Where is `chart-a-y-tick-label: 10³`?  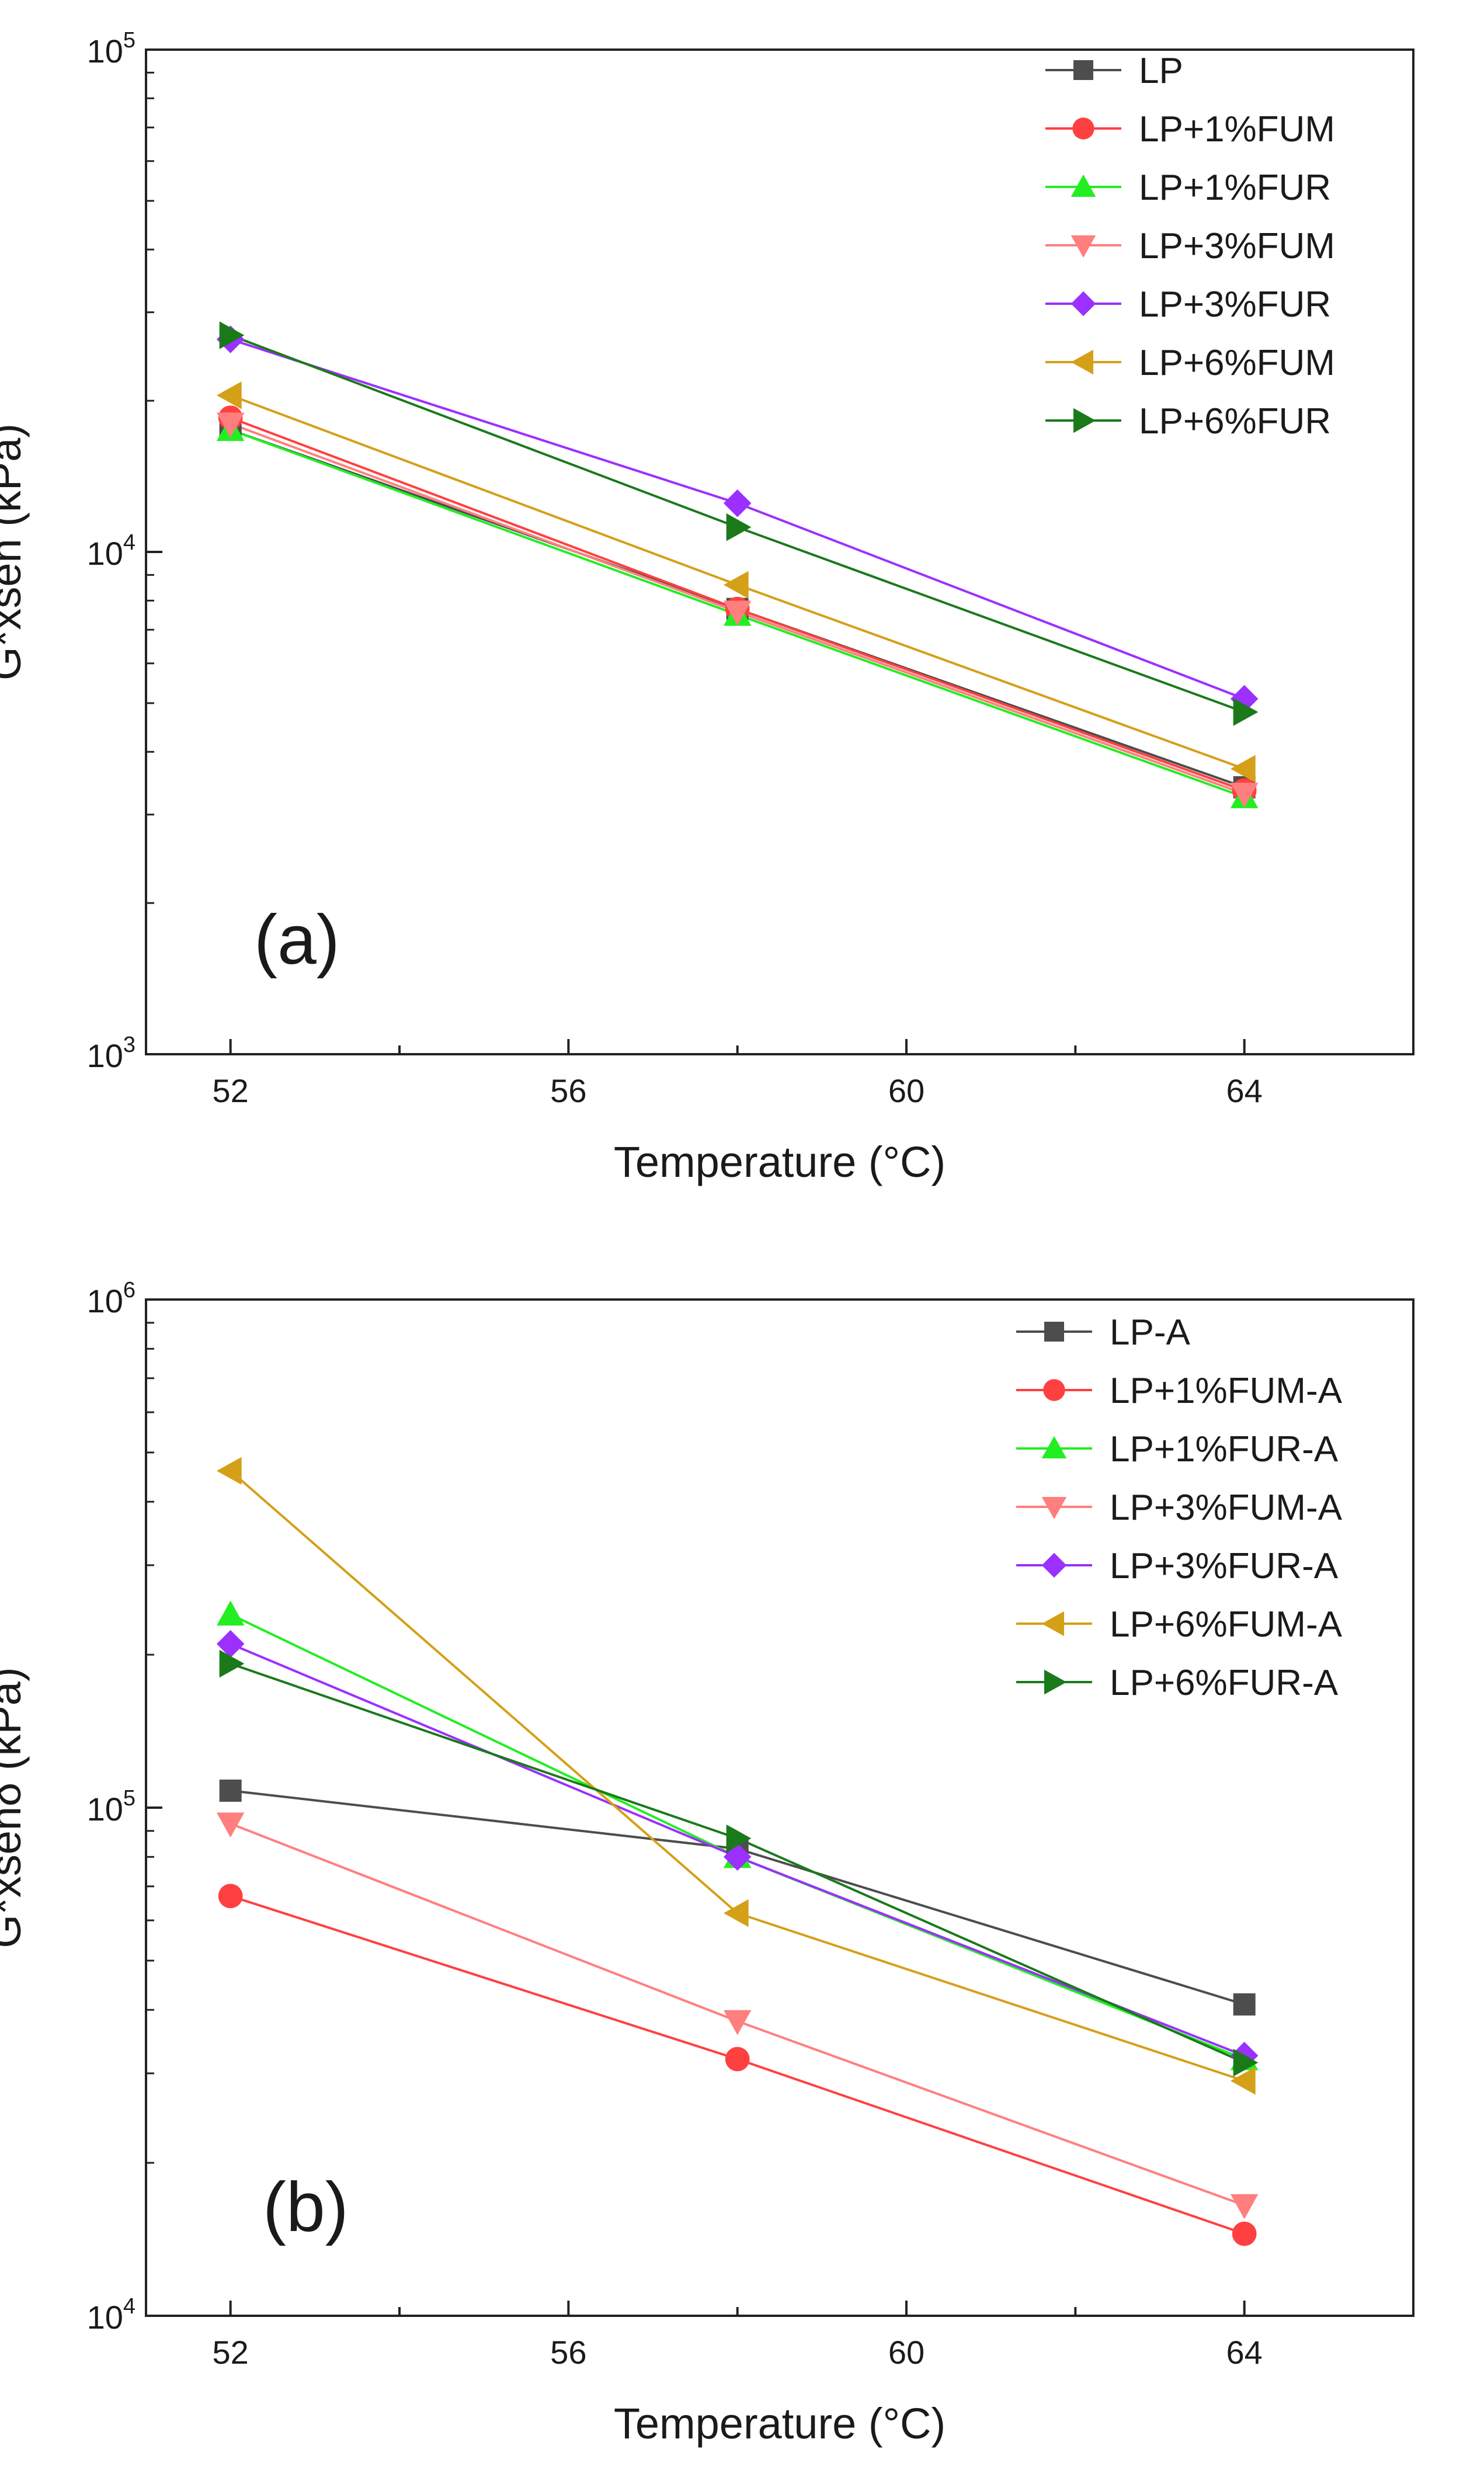
chart-a-y-tick-label: 10³ is located at coordinates (111, 1053).